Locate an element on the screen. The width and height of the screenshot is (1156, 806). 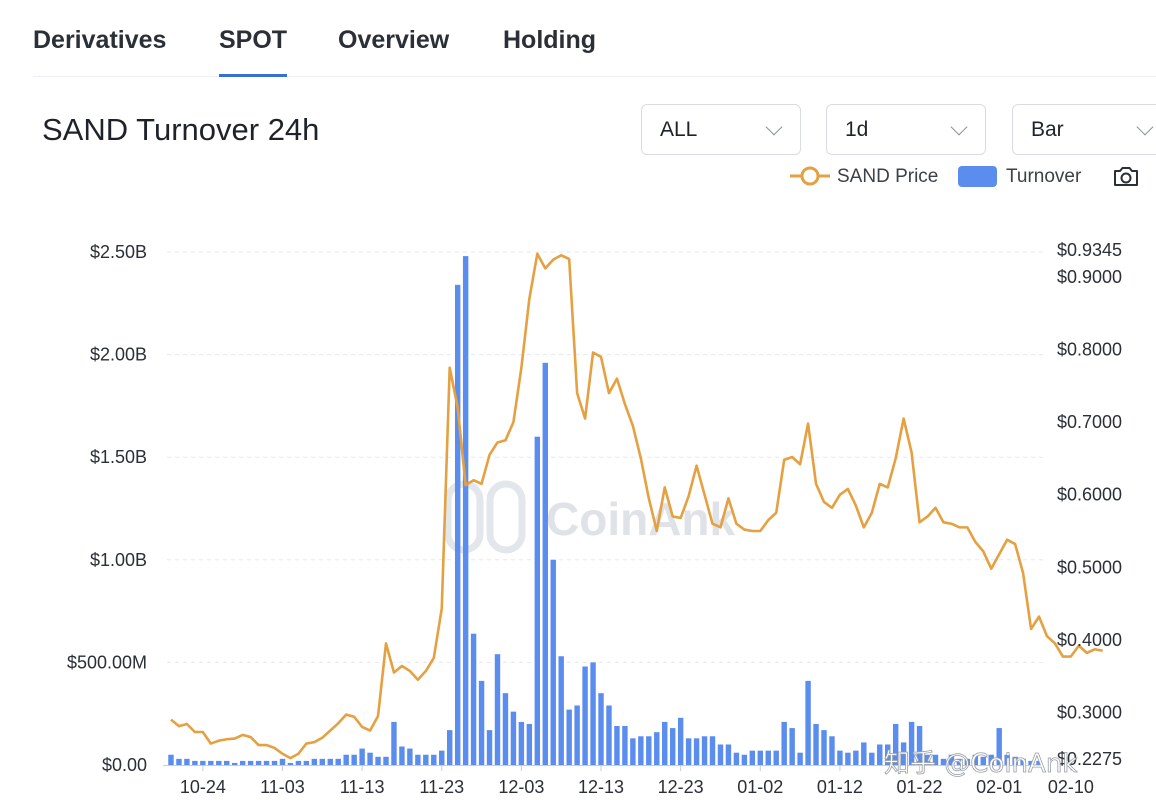
tab-derivatives: Derivatives is located at coordinates (100, 40).